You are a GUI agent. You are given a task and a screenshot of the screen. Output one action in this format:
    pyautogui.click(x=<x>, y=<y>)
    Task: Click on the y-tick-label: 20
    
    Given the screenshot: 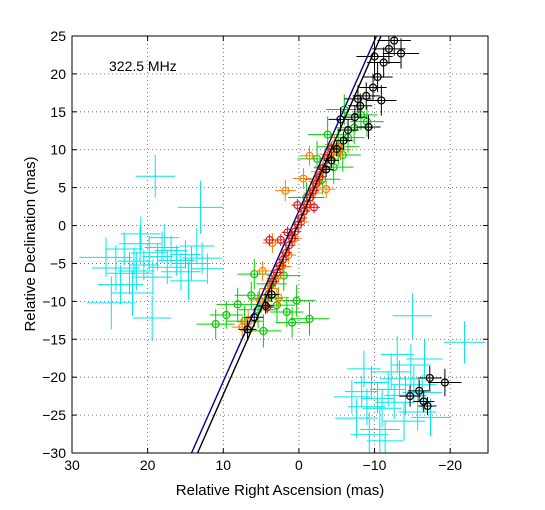 What is the action you would take?
    pyautogui.click(x=58, y=74)
    